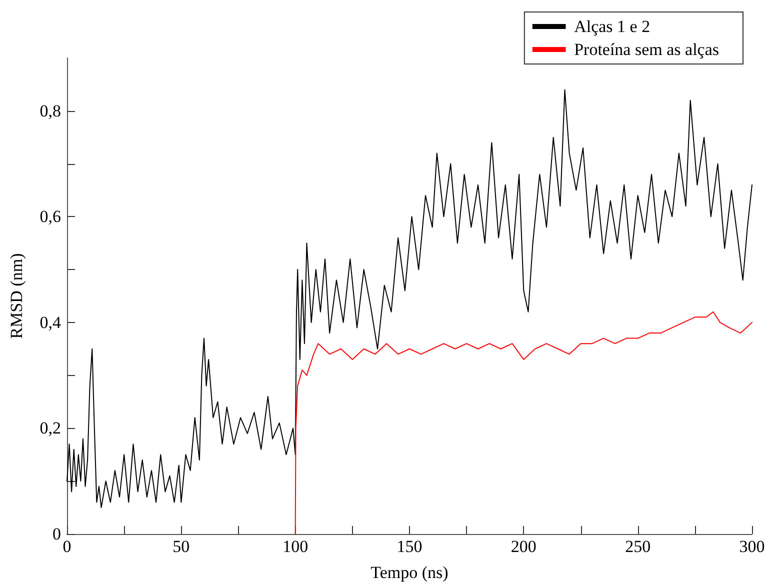 The image size is (771, 586). I want to click on x-tick-label: 300, so click(752, 546).